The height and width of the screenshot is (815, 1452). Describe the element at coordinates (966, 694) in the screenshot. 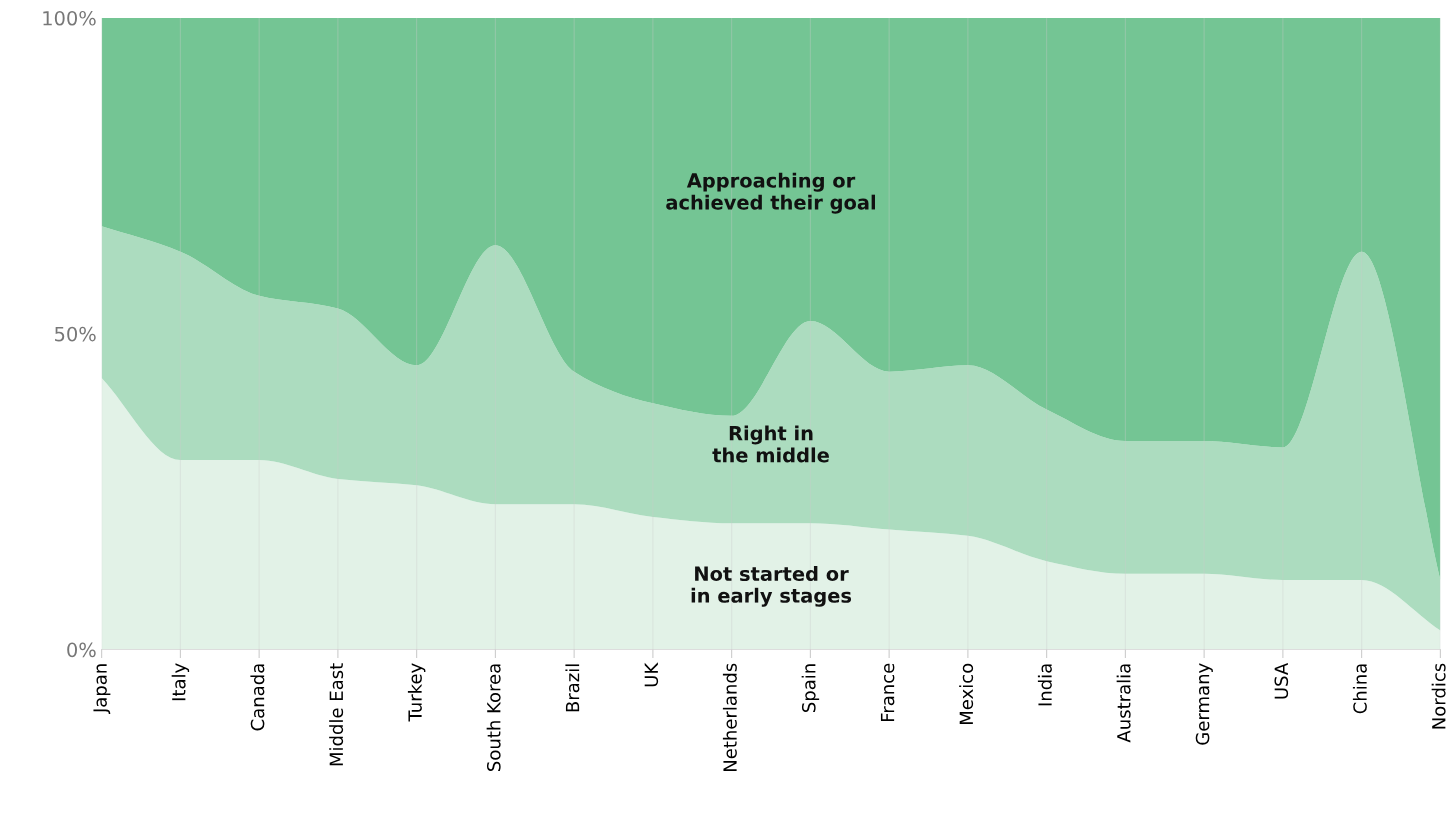

I see `x-tick-label: Mexico` at that location.